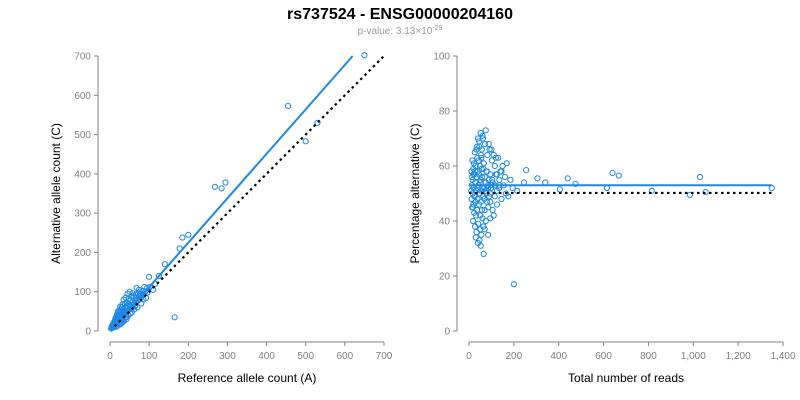  I want to click on left-y-tick-label: 500, so click(82, 135).